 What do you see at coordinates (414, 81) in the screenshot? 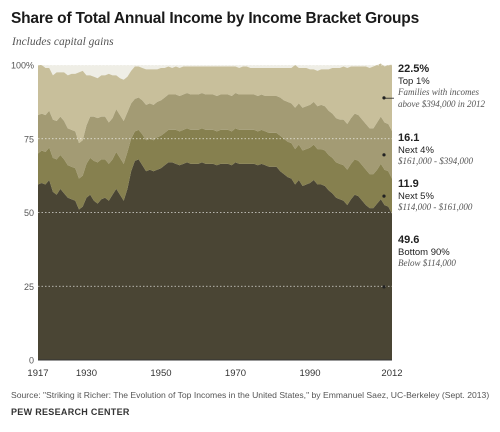
I see `annotation-top1-label: Top 1%` at bounding box center [414, 81].